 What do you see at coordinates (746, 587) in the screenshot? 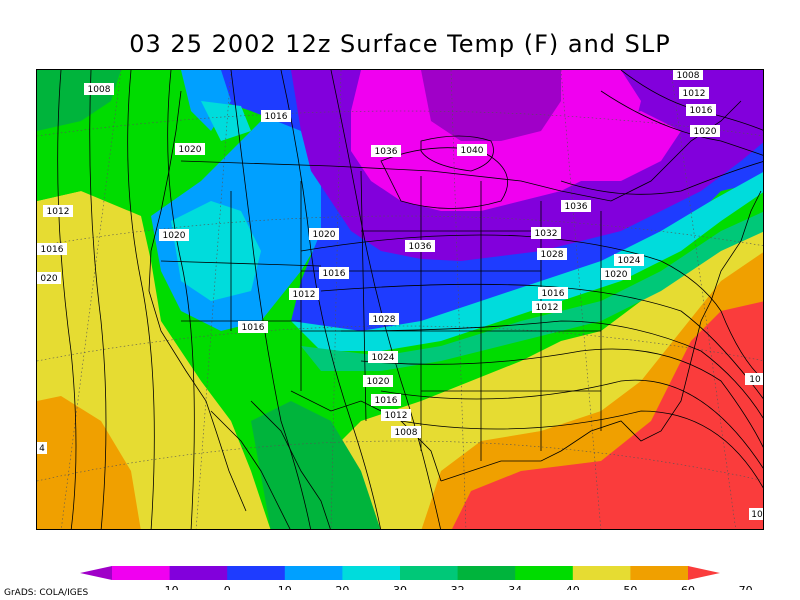
I see `color-scale-tick-label: 70` at bounding box center [746, 587].